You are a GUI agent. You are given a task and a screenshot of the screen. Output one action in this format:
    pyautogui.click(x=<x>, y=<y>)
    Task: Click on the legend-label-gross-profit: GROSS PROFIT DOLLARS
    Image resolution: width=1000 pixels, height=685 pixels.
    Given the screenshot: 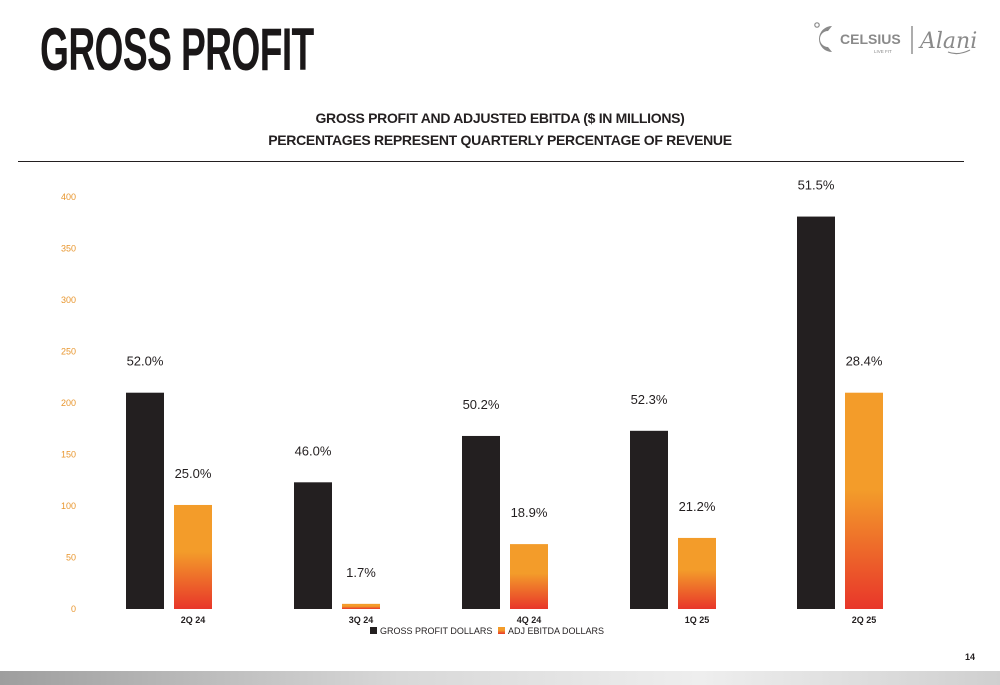 What is the action you would take?
    pyautogui.click(x=436, y=631)
    